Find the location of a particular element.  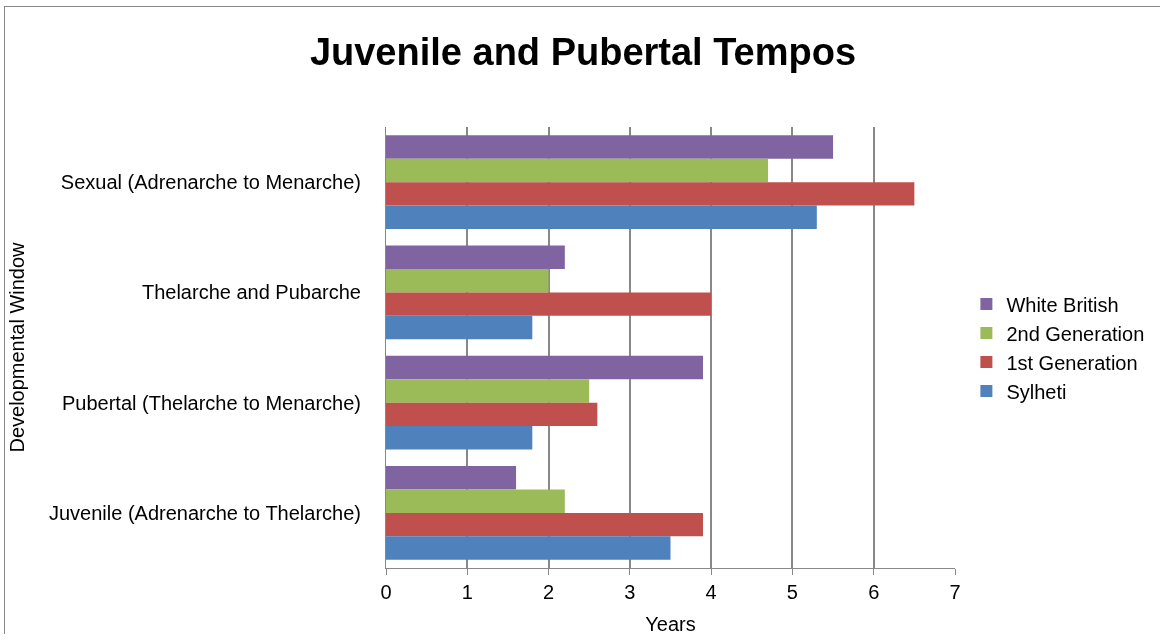

y-tick-label: Thelarche and Pubarche is located at coordinates (251, 292).